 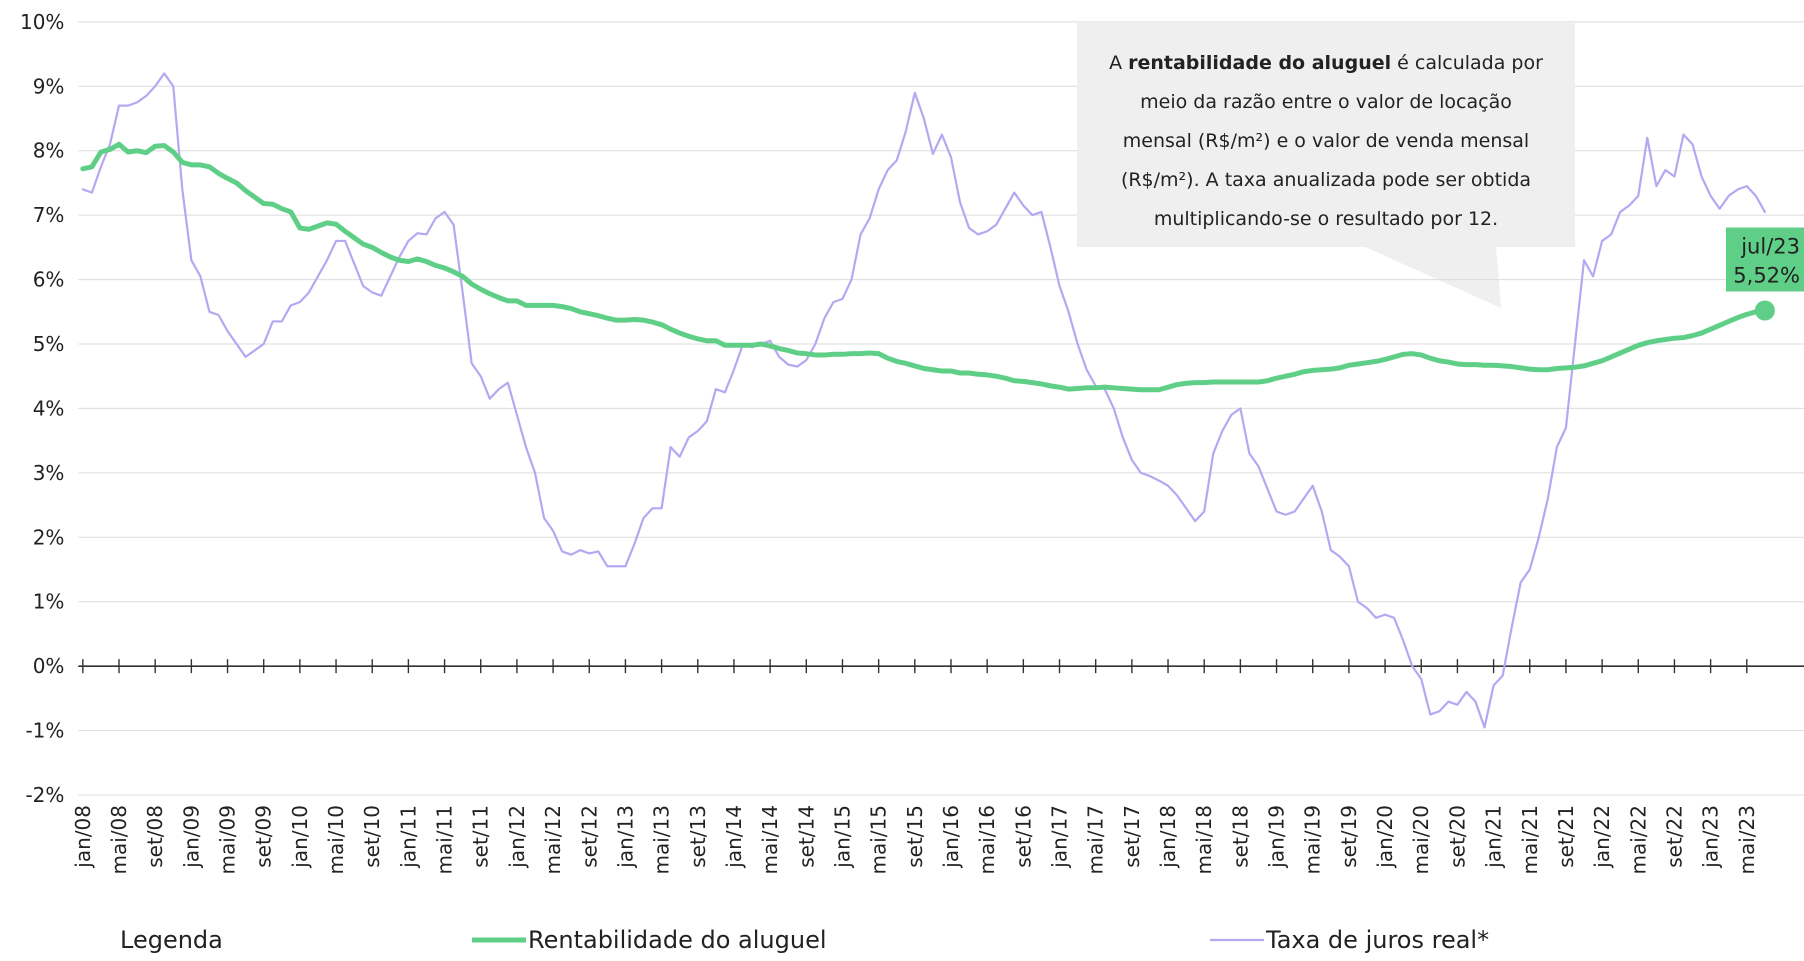 I want to click on x-tick-label: mai/08, so click(x=119, y=839).